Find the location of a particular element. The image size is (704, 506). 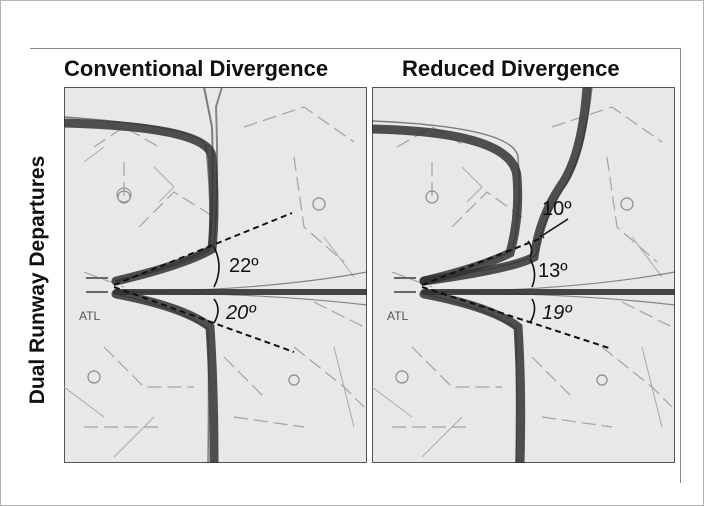

angle-label-top: 10º is located at coordinates (557, 209).